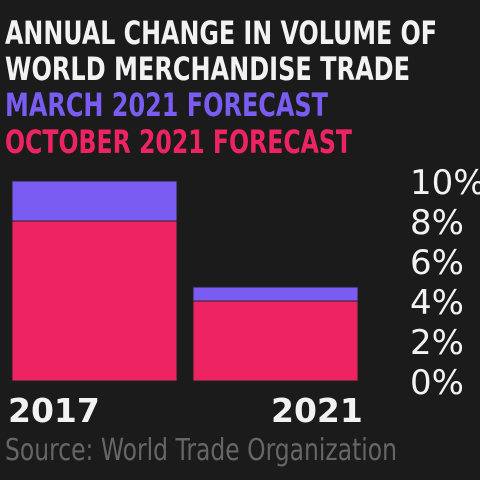 The image size is (480, 480). I want to click on legend-entry: MARCH 2021 FORECAST, so click(166, 105).